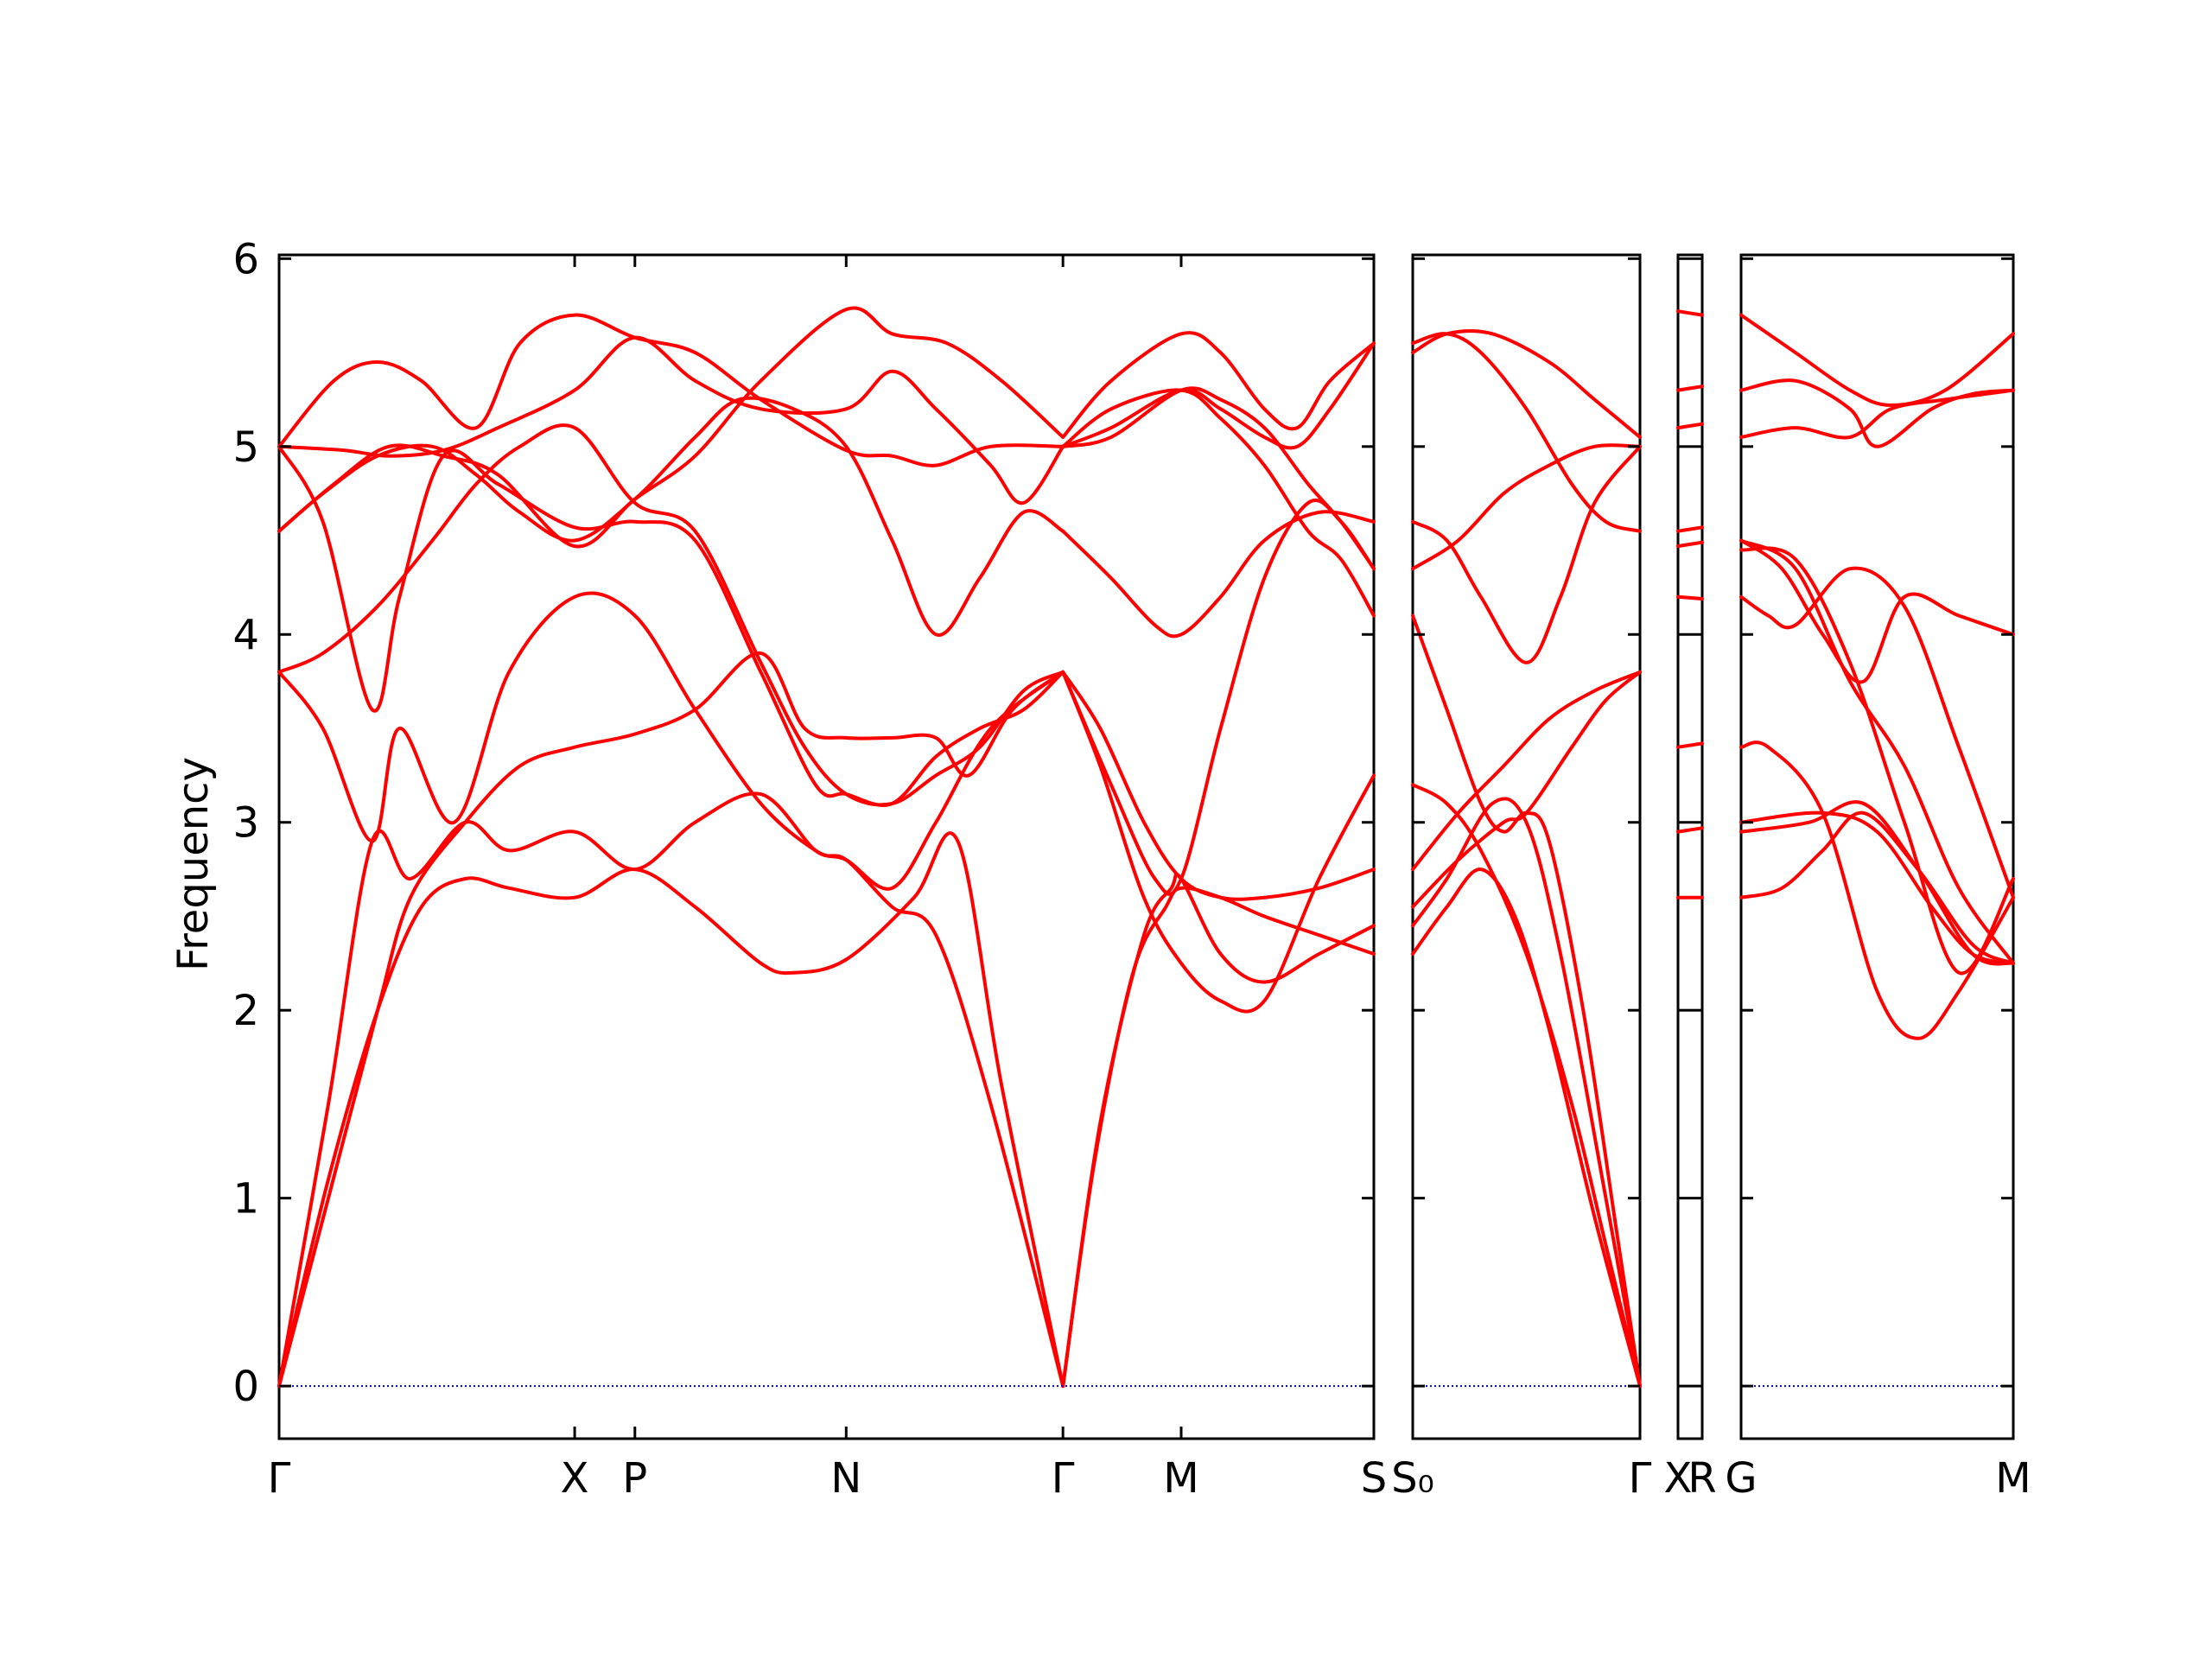 This screenshot has height=1659, width=2212. Describe the element at coordinates (1702, 1478) in the screenshot. I see `x-tick-label: R` at that location.